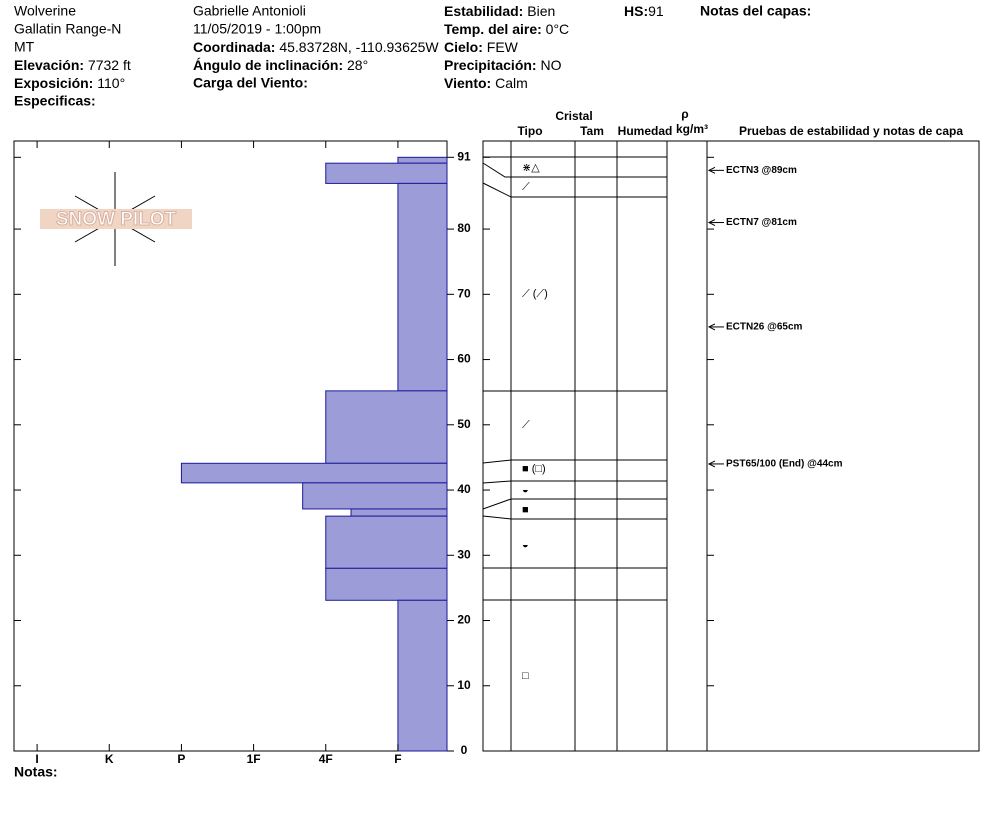  I want to click on x-tick-label: K, so click(109, 759).